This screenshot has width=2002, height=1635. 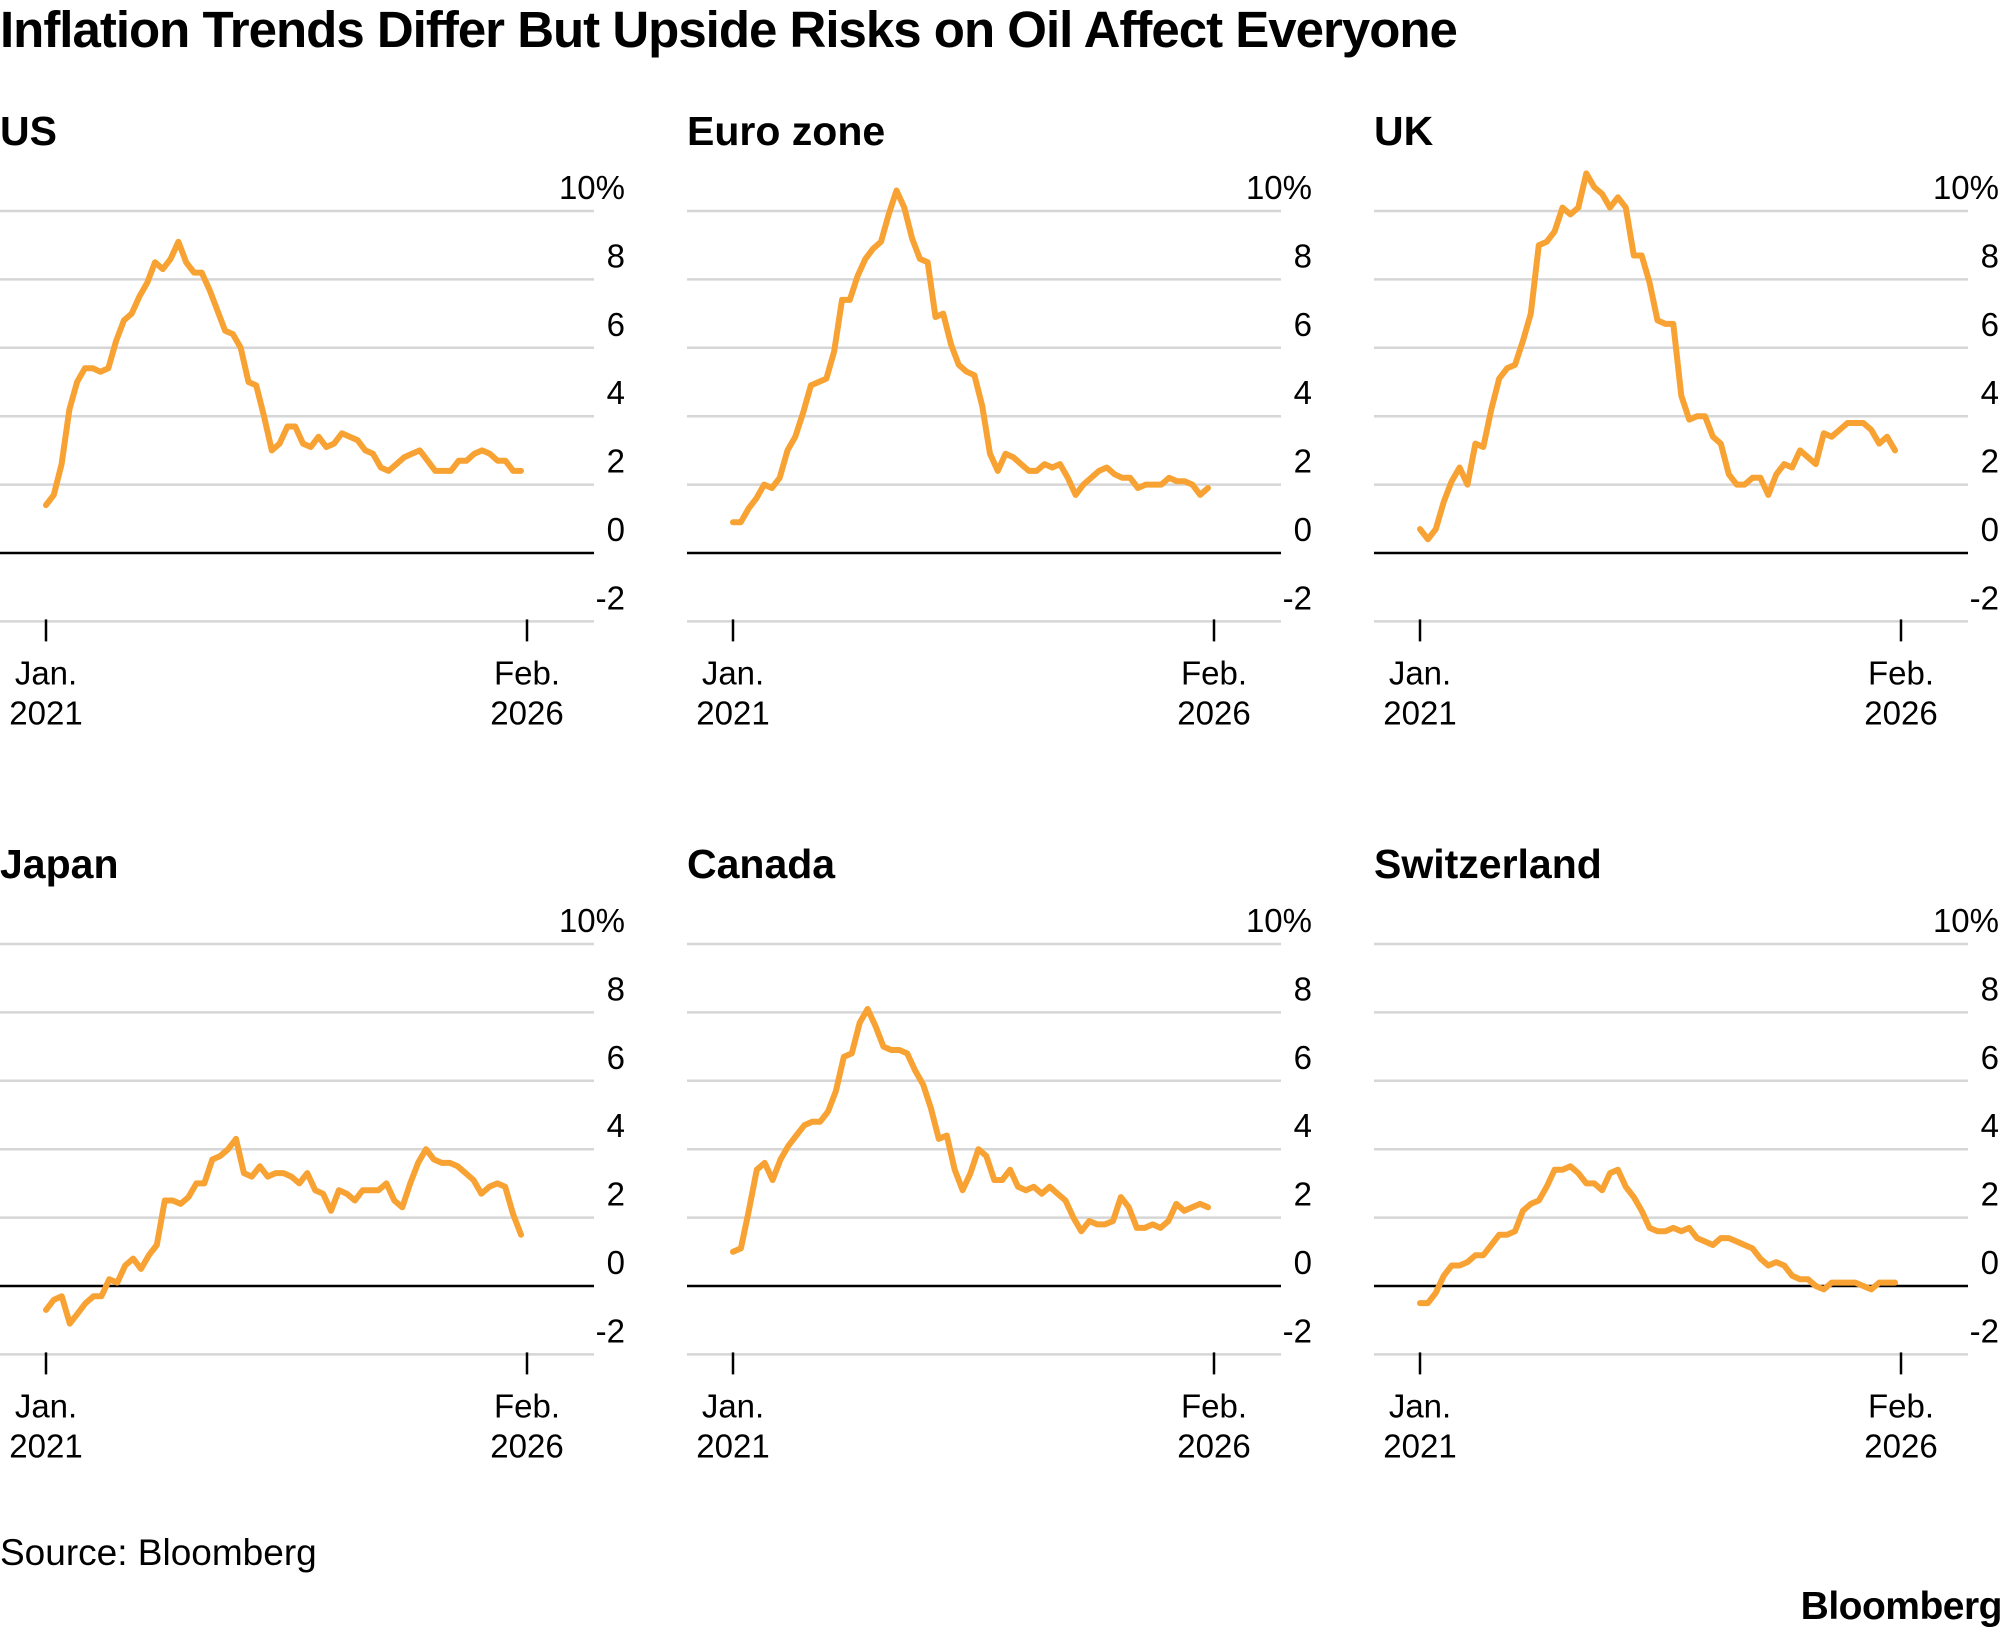 I want to click on bloomberg-logo: Bloomberg, so click(x=1901, y=1606).